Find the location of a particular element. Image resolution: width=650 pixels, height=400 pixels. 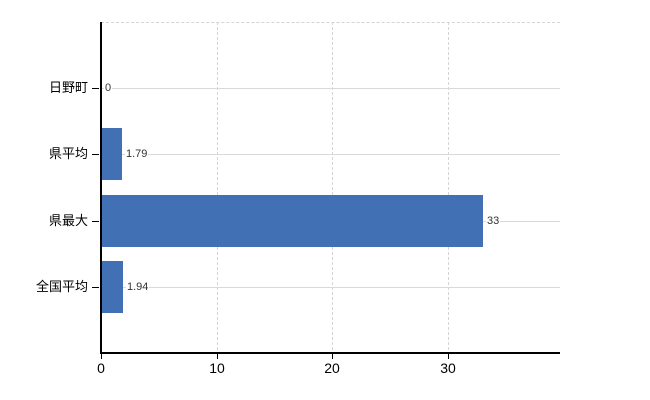

category-label: 県平均 is located at coordinates (68, 153).